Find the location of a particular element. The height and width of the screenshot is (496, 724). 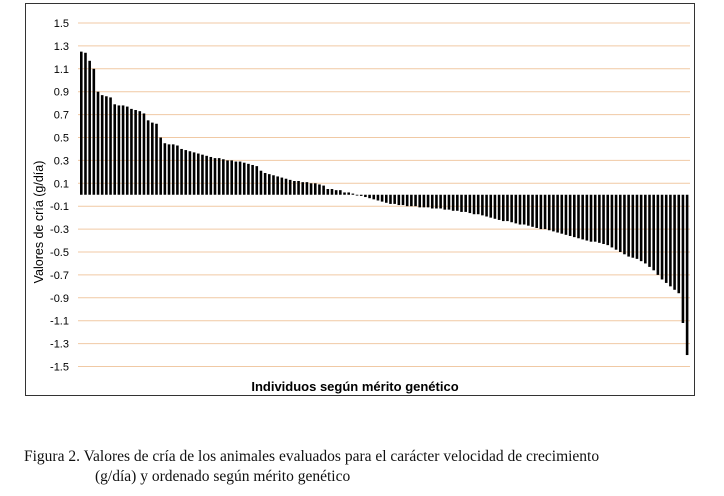

y-tick-label: 1.5 is located at coordinates (61, 24).